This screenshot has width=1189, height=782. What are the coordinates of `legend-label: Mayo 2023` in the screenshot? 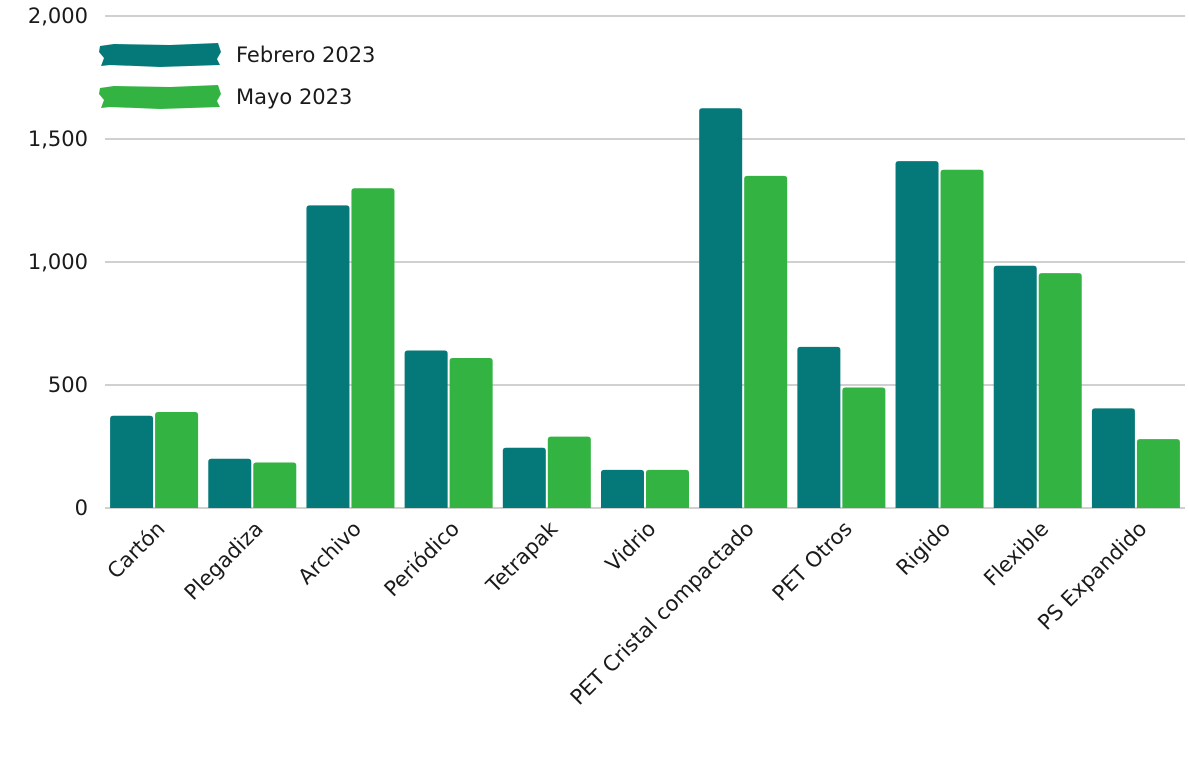 It's located at (294, 97).